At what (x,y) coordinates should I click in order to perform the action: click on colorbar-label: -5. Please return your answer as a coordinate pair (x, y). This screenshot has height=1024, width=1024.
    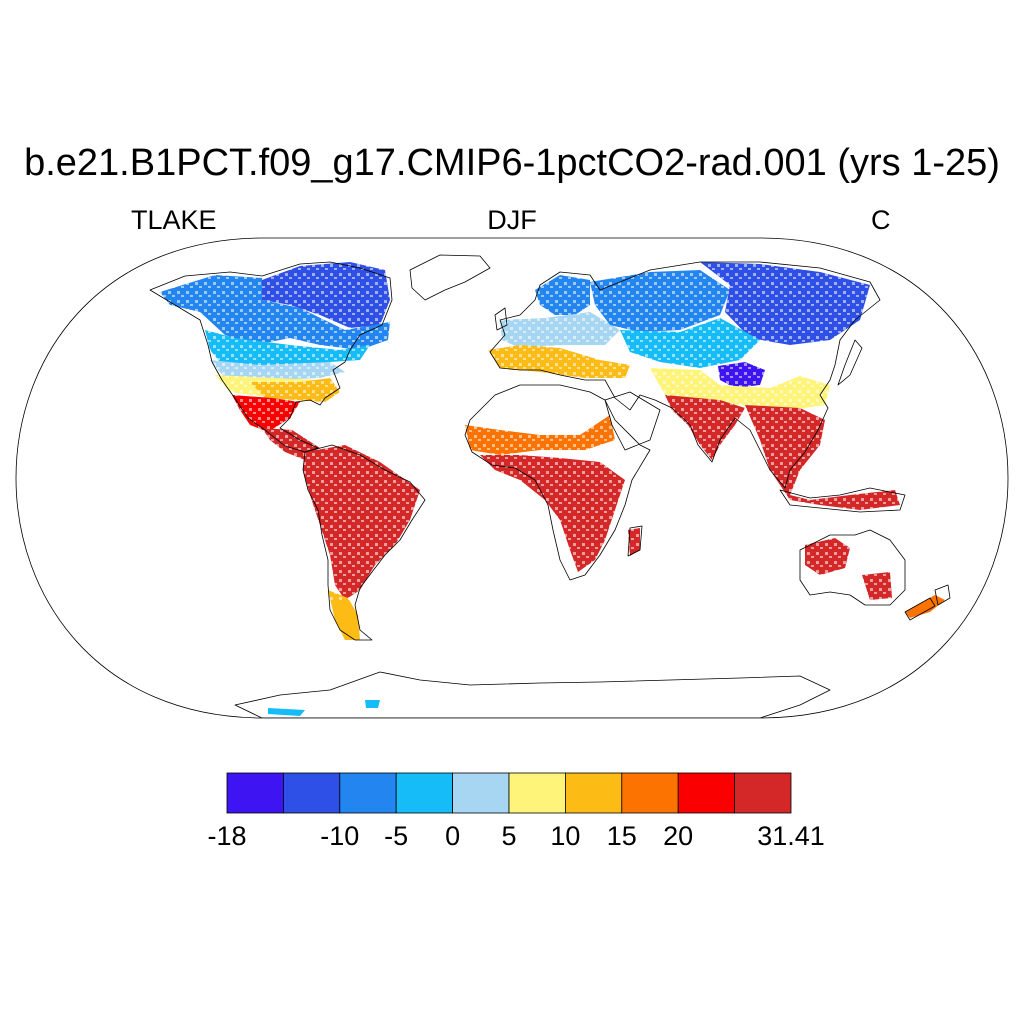
    Looking at the image, I should click on (396, 836).